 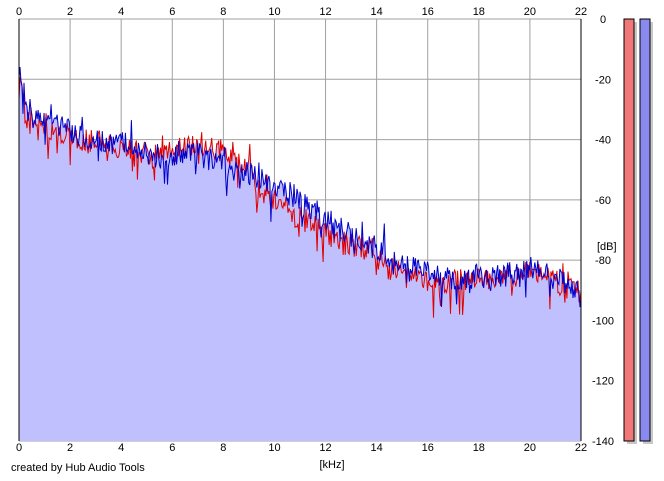 What do you see at coordinates (629, 230) in the screenshot?
I see `meter-fill-left` at bounding box center [629, 230].